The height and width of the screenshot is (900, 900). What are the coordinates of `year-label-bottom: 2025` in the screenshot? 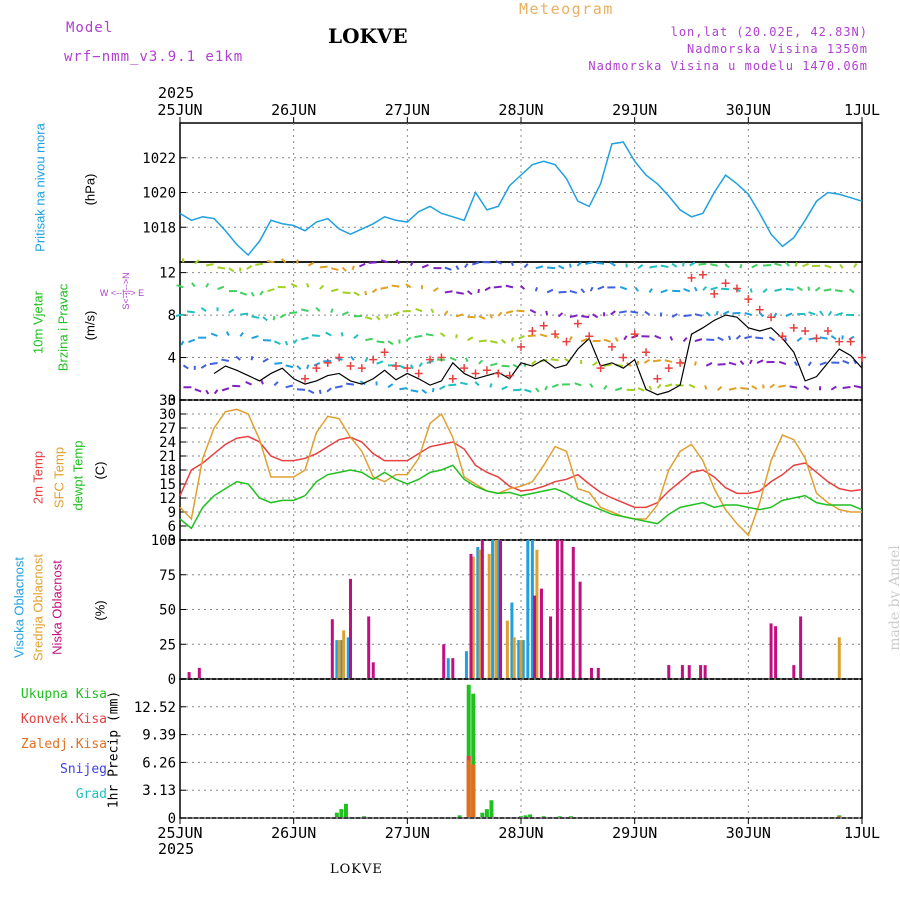 It's located at (176, 849).